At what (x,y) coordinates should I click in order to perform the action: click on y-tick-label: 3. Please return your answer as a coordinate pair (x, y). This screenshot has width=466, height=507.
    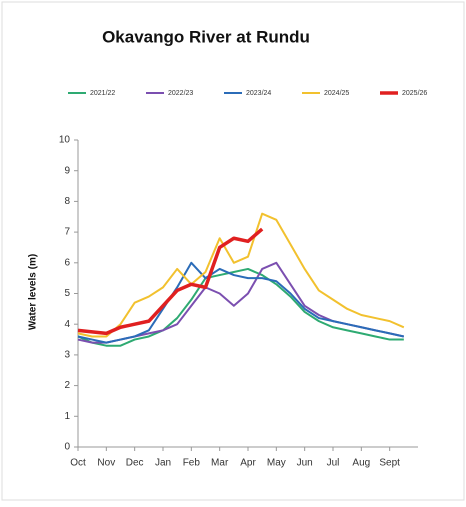
    Looking at the image, I should click on (67, 355).